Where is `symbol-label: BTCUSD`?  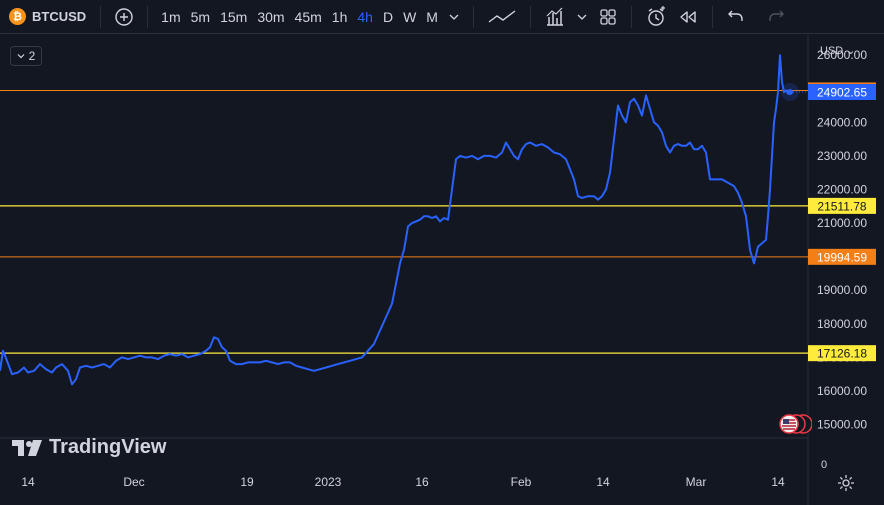 symbol-label: BTCUSD is located at coordinates (59, 16).